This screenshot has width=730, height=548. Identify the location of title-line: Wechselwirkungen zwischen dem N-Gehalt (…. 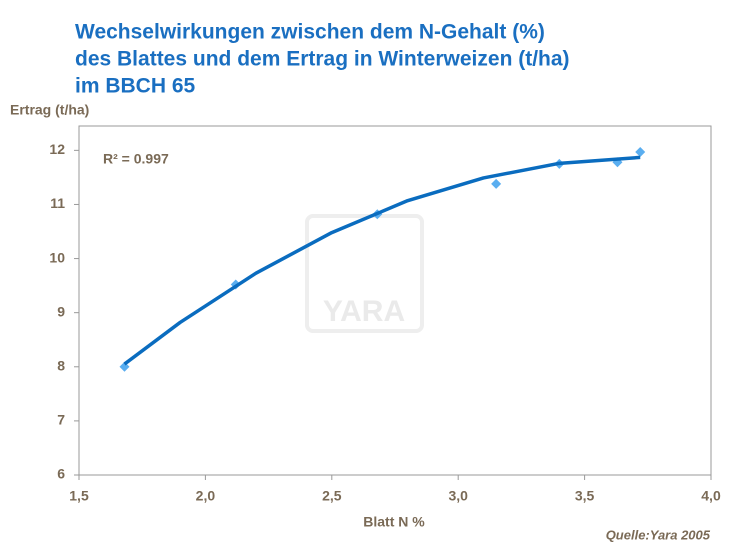
(310, 32).